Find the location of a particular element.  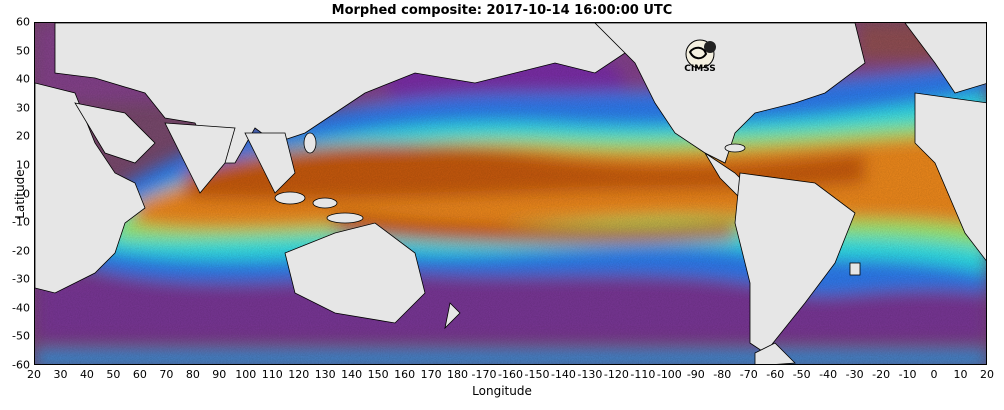

x-tick-label: -30 is located at coordinates (854, 374).